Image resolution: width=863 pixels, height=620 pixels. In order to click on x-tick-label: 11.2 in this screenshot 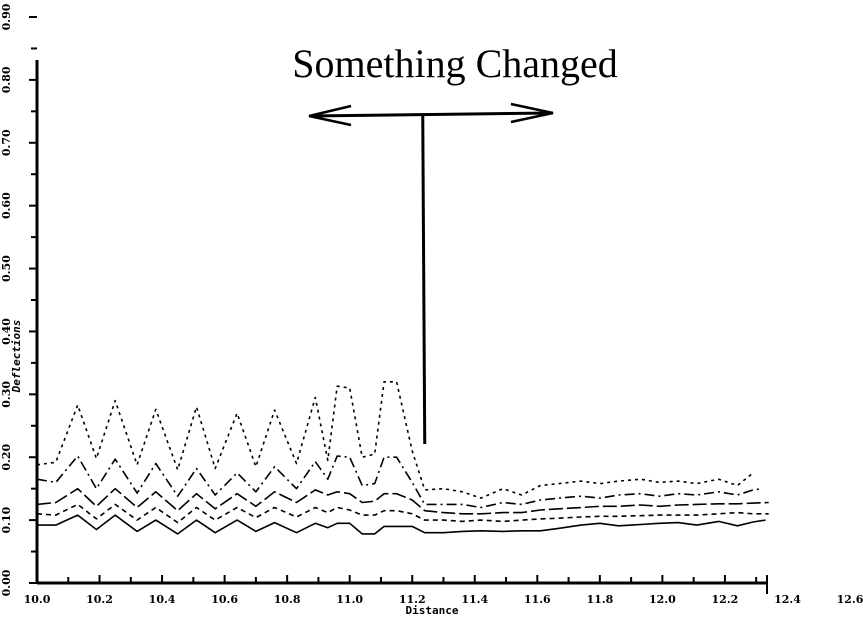, I will do `click(412, 599)`.